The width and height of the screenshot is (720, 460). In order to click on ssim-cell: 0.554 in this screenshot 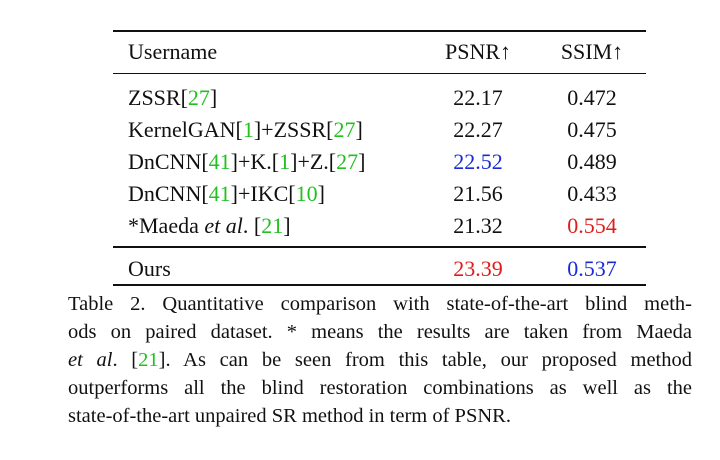, I will do `click(592, 225)`.